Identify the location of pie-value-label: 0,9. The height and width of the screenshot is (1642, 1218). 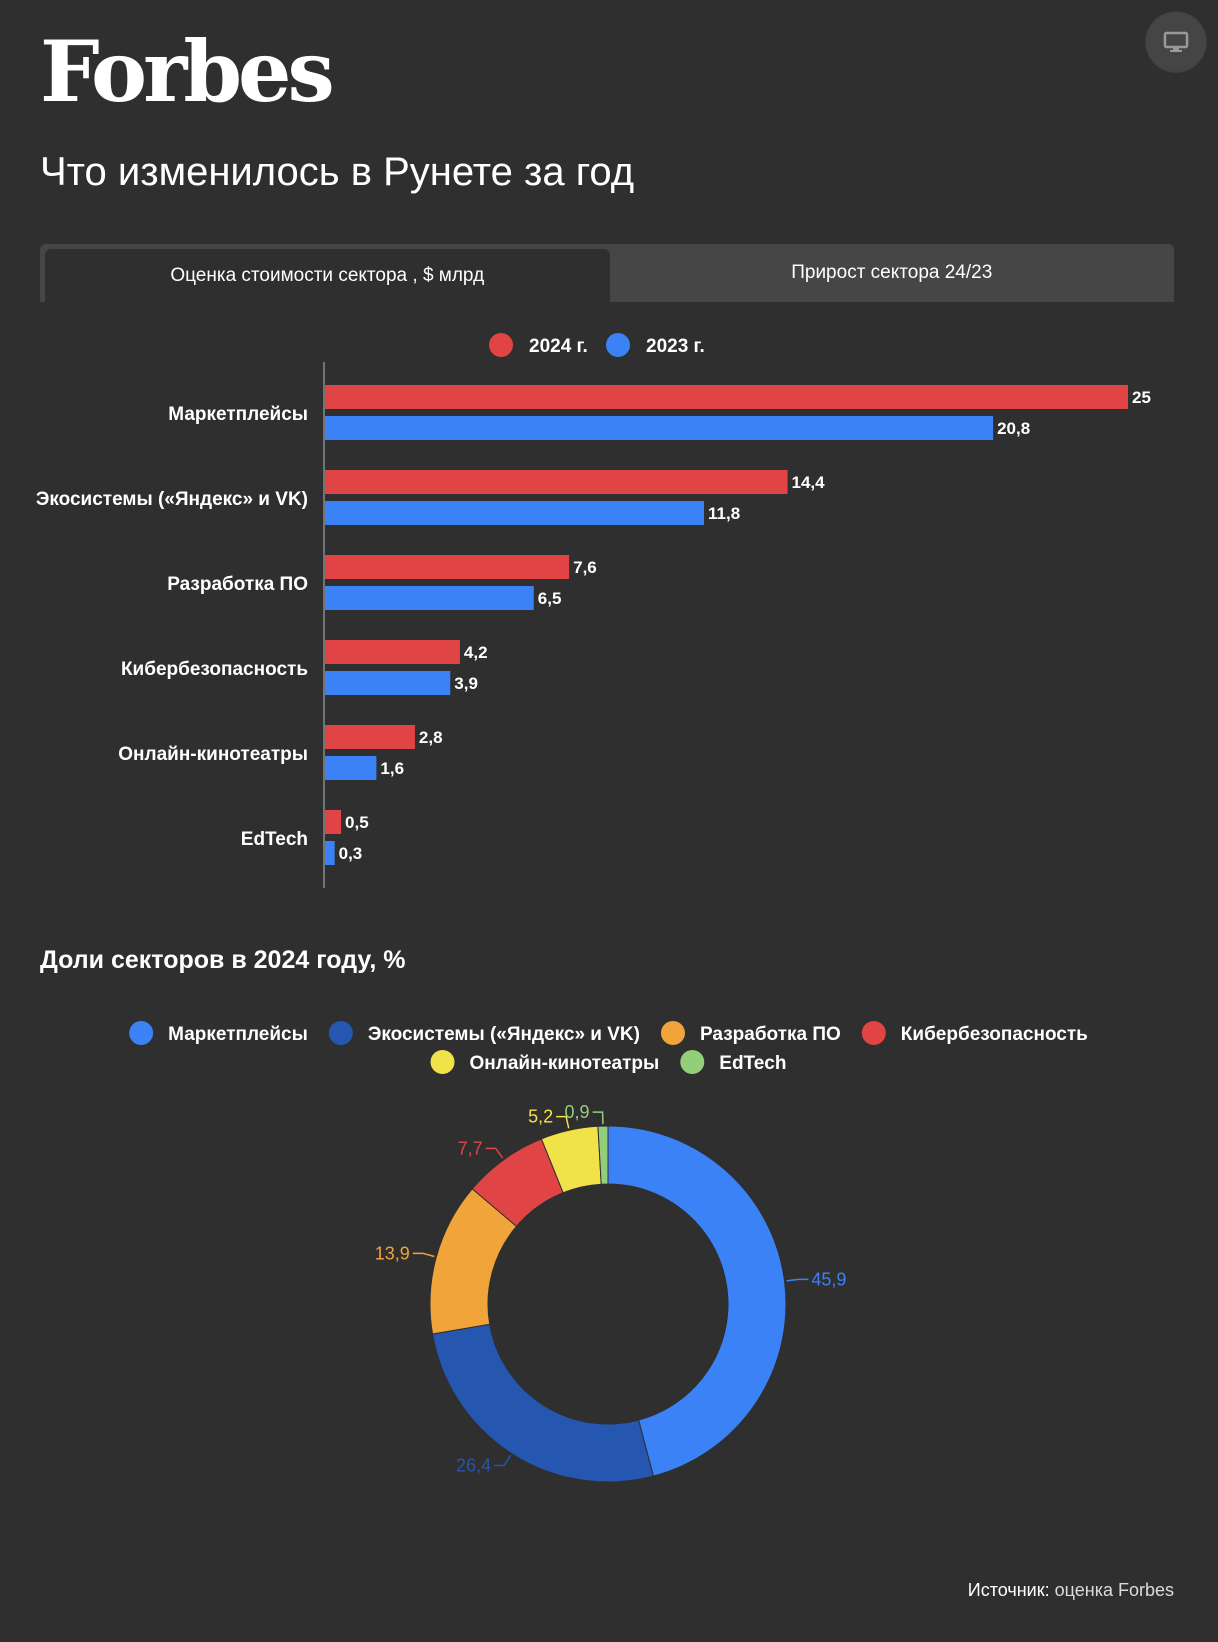
(577, 1112).